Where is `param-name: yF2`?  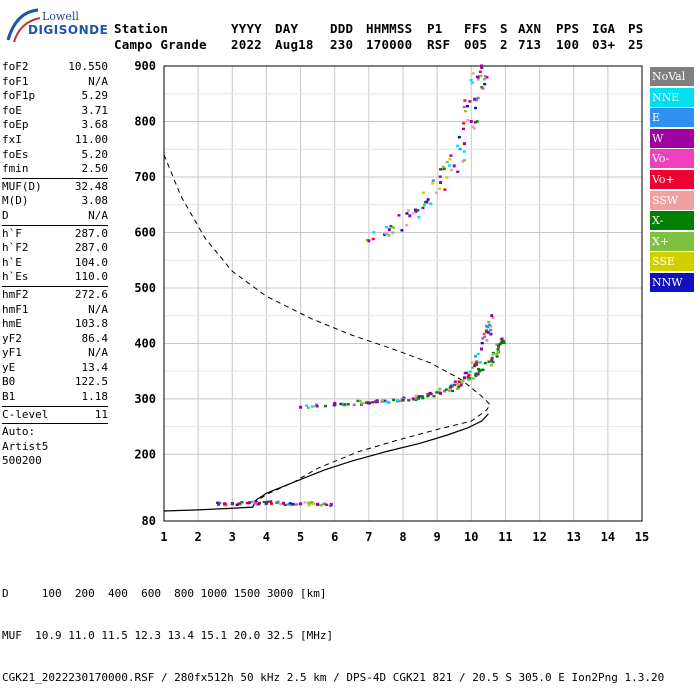
param-name: yF2 is located at coordinates (12, 338).